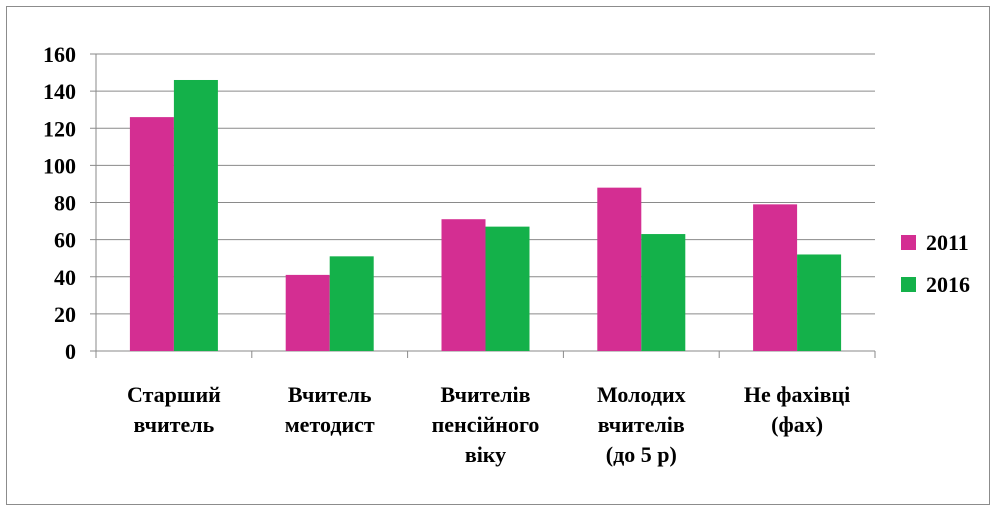 This screenshot has height=510, width=995. I want to click on y-tick-label: 20, so click(65, 314).